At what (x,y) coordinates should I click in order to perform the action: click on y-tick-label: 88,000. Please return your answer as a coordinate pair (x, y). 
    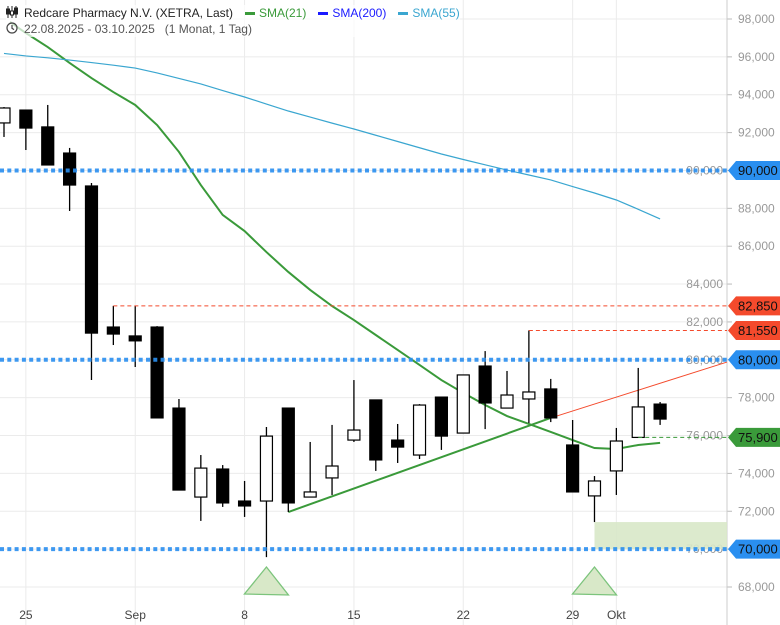
    Looking at the image, I should click on (756, 208).